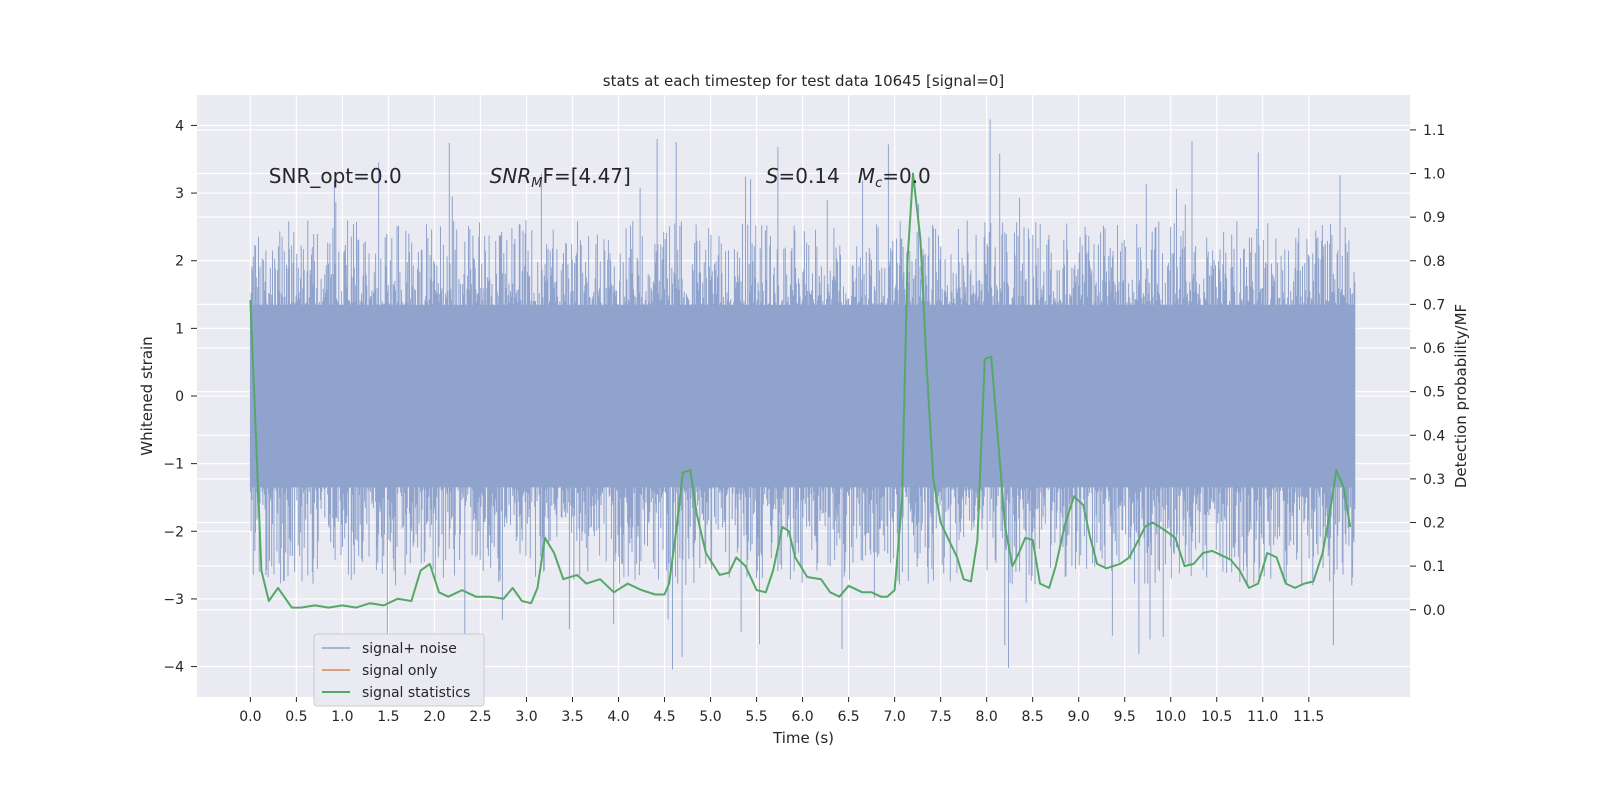  I want to click on x-tick-label-21: 10.5, so click(1216, 717).